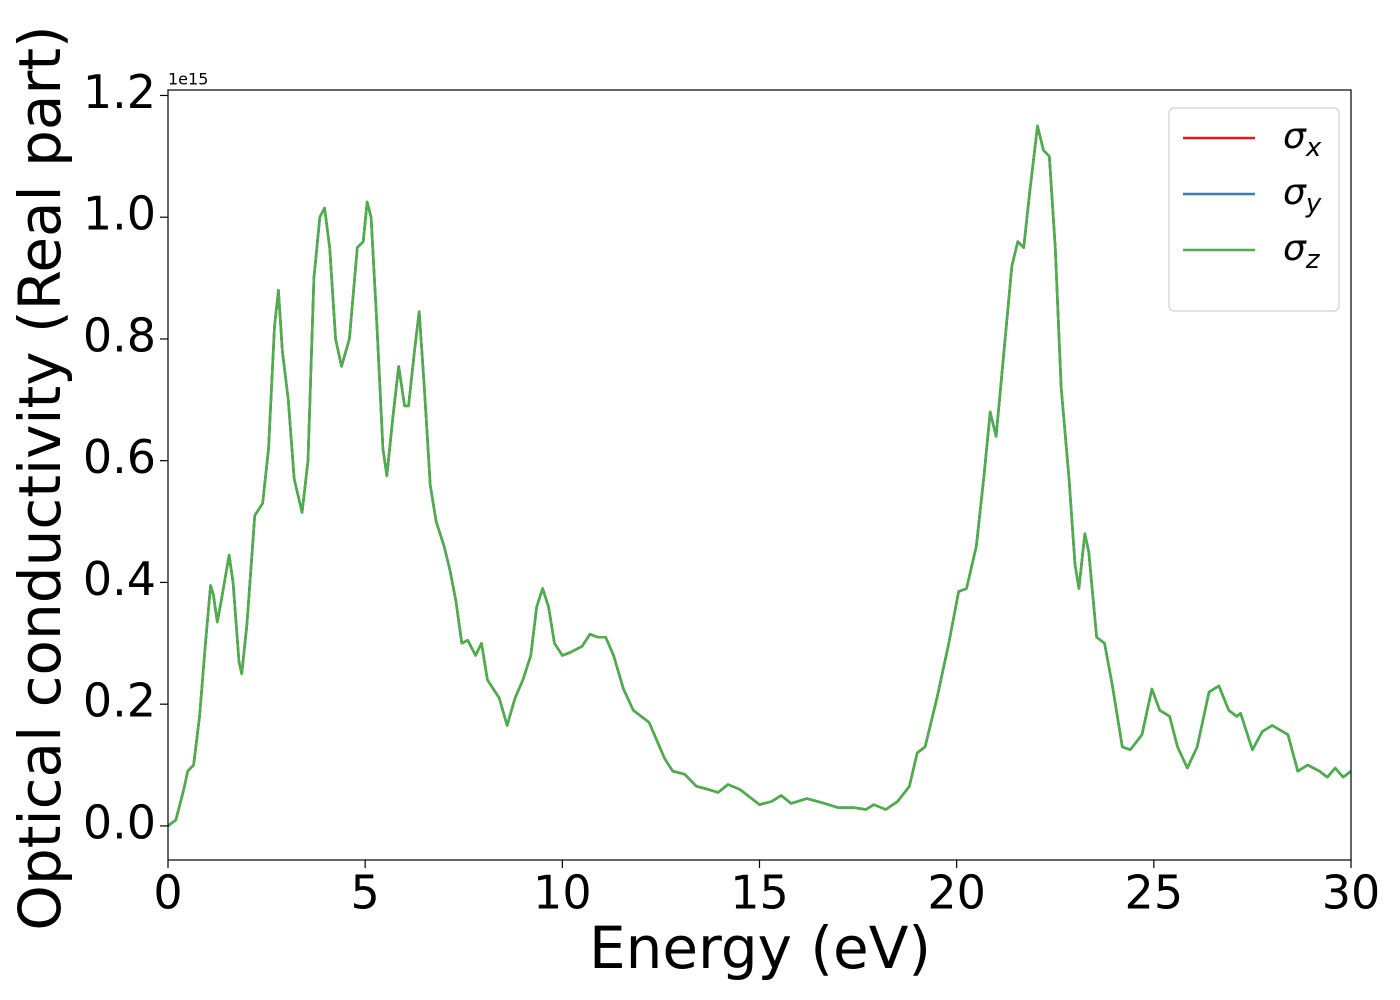 This screenshot has width=1400, height=1000. What do you see at coordinates (759, 893) in the screenshot?
I see `x-tick-label: 15` at bounding box center [759, 893].